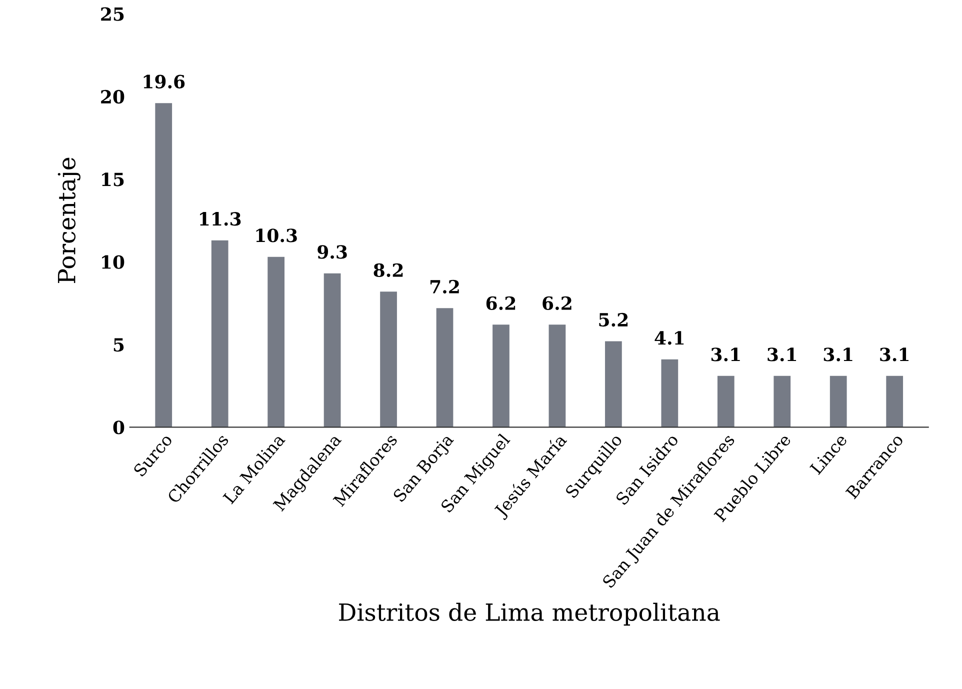  I want to click on y-tick-label: 20, so click(112, 97).